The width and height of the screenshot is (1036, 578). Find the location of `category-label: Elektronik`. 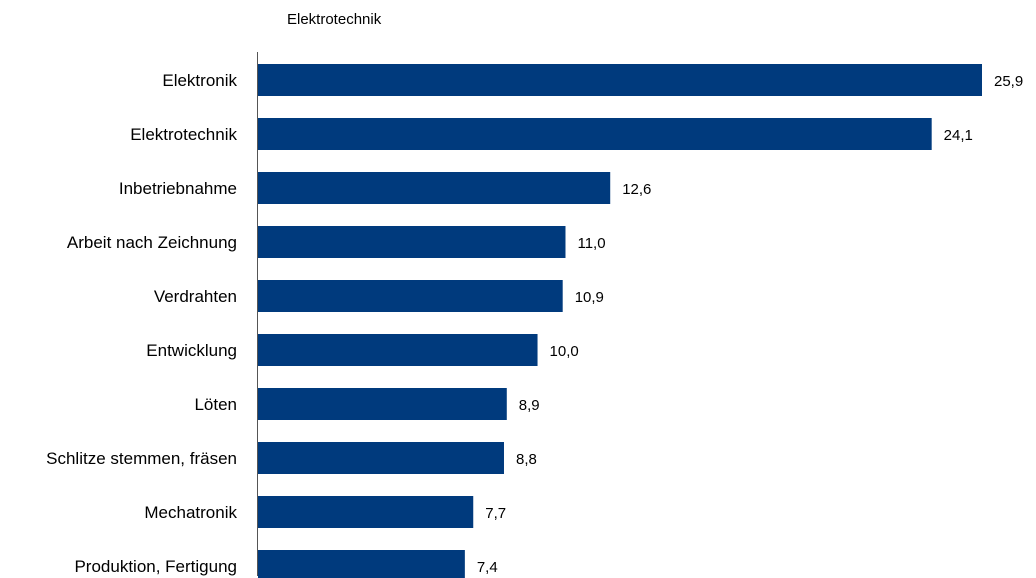

category-label: Elektronik is located at coordinates (199, 80).